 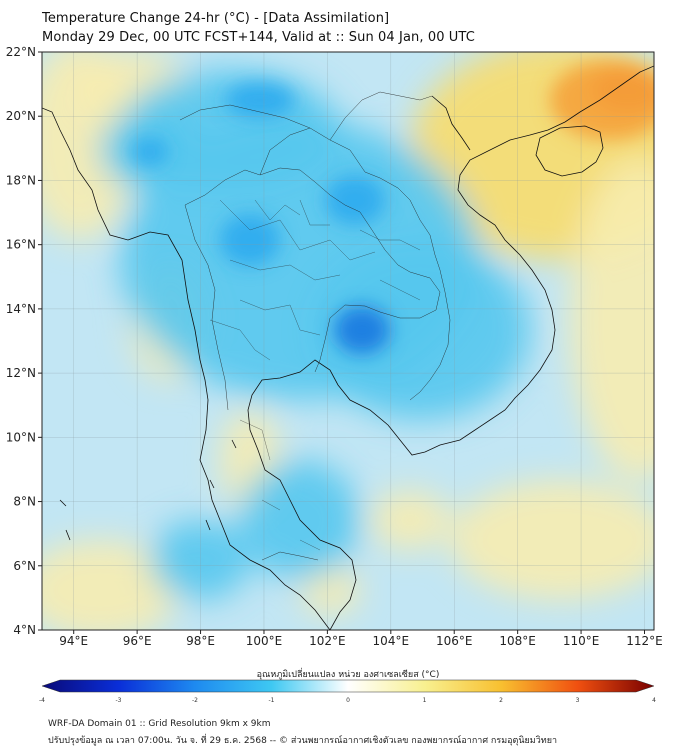 What do you see at coordinates (21, 52) in the screenshot?
I see `lat-tick-label: 22°N` at bounding box center [21, 52].